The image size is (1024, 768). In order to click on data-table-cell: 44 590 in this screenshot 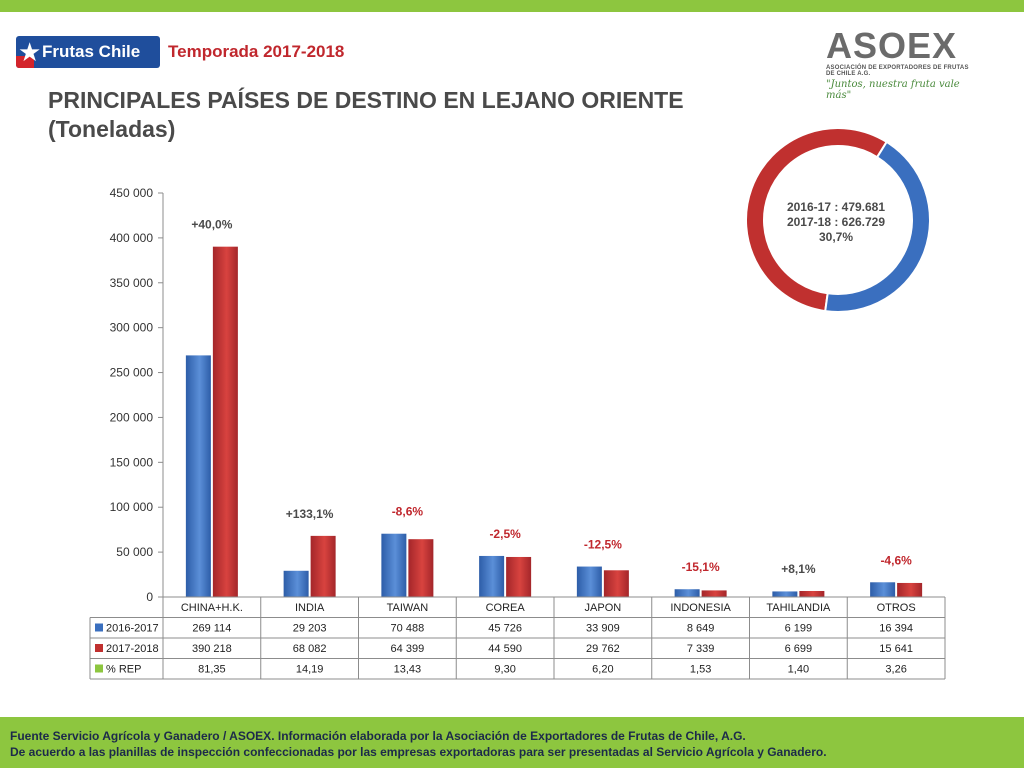, I will do `click(505, 649)`.